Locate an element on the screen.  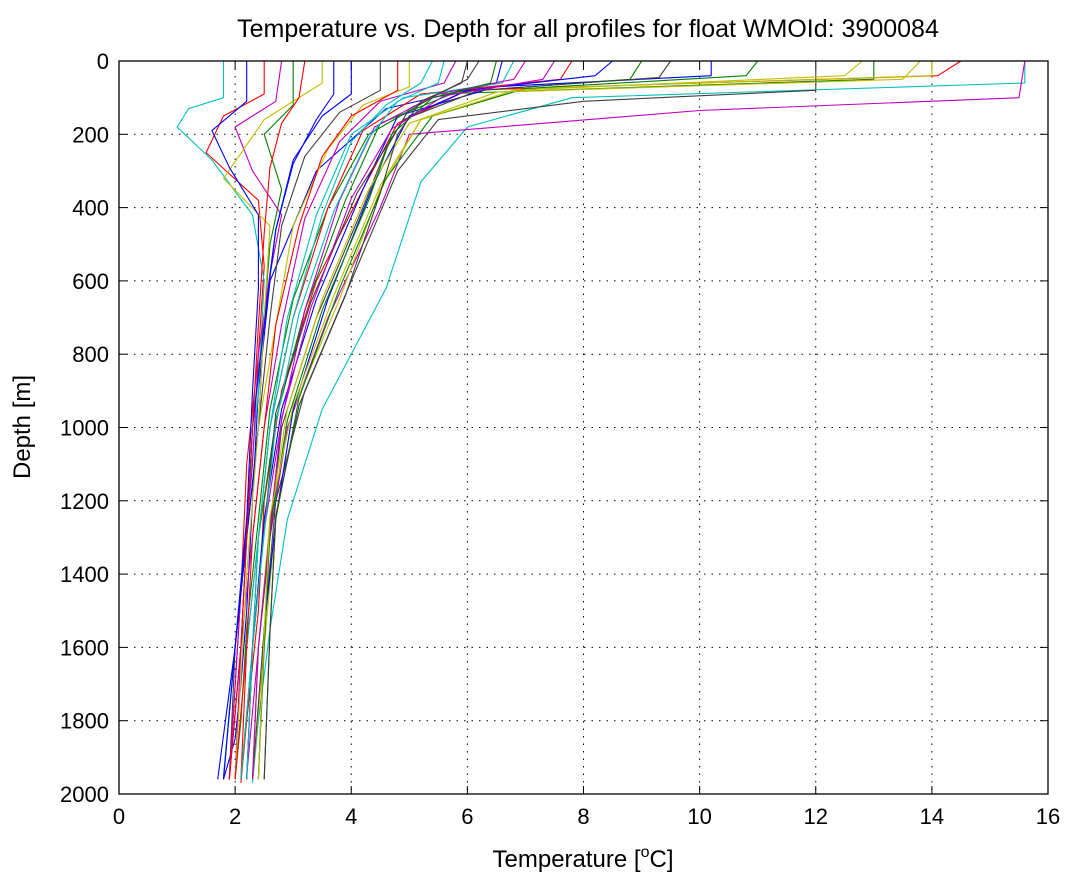
y-tick-label: 1400 is located at coordinates (84, 574).